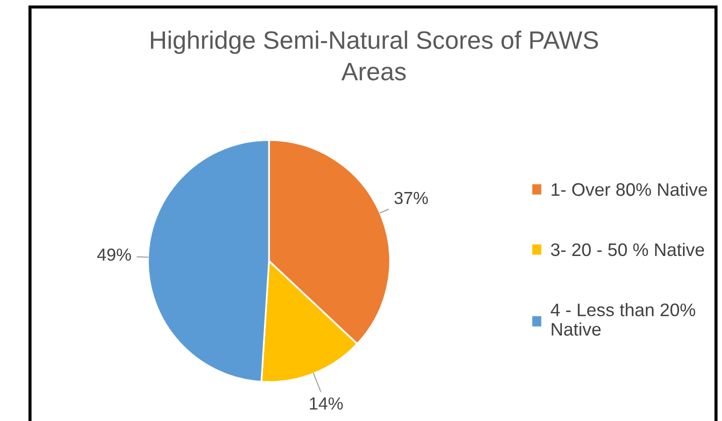 The image size is (722, 421). Describe the element at coordinates (623, 319) in the screenshot. I see `legend-label: 4 - Less than 20% Native` at that location.